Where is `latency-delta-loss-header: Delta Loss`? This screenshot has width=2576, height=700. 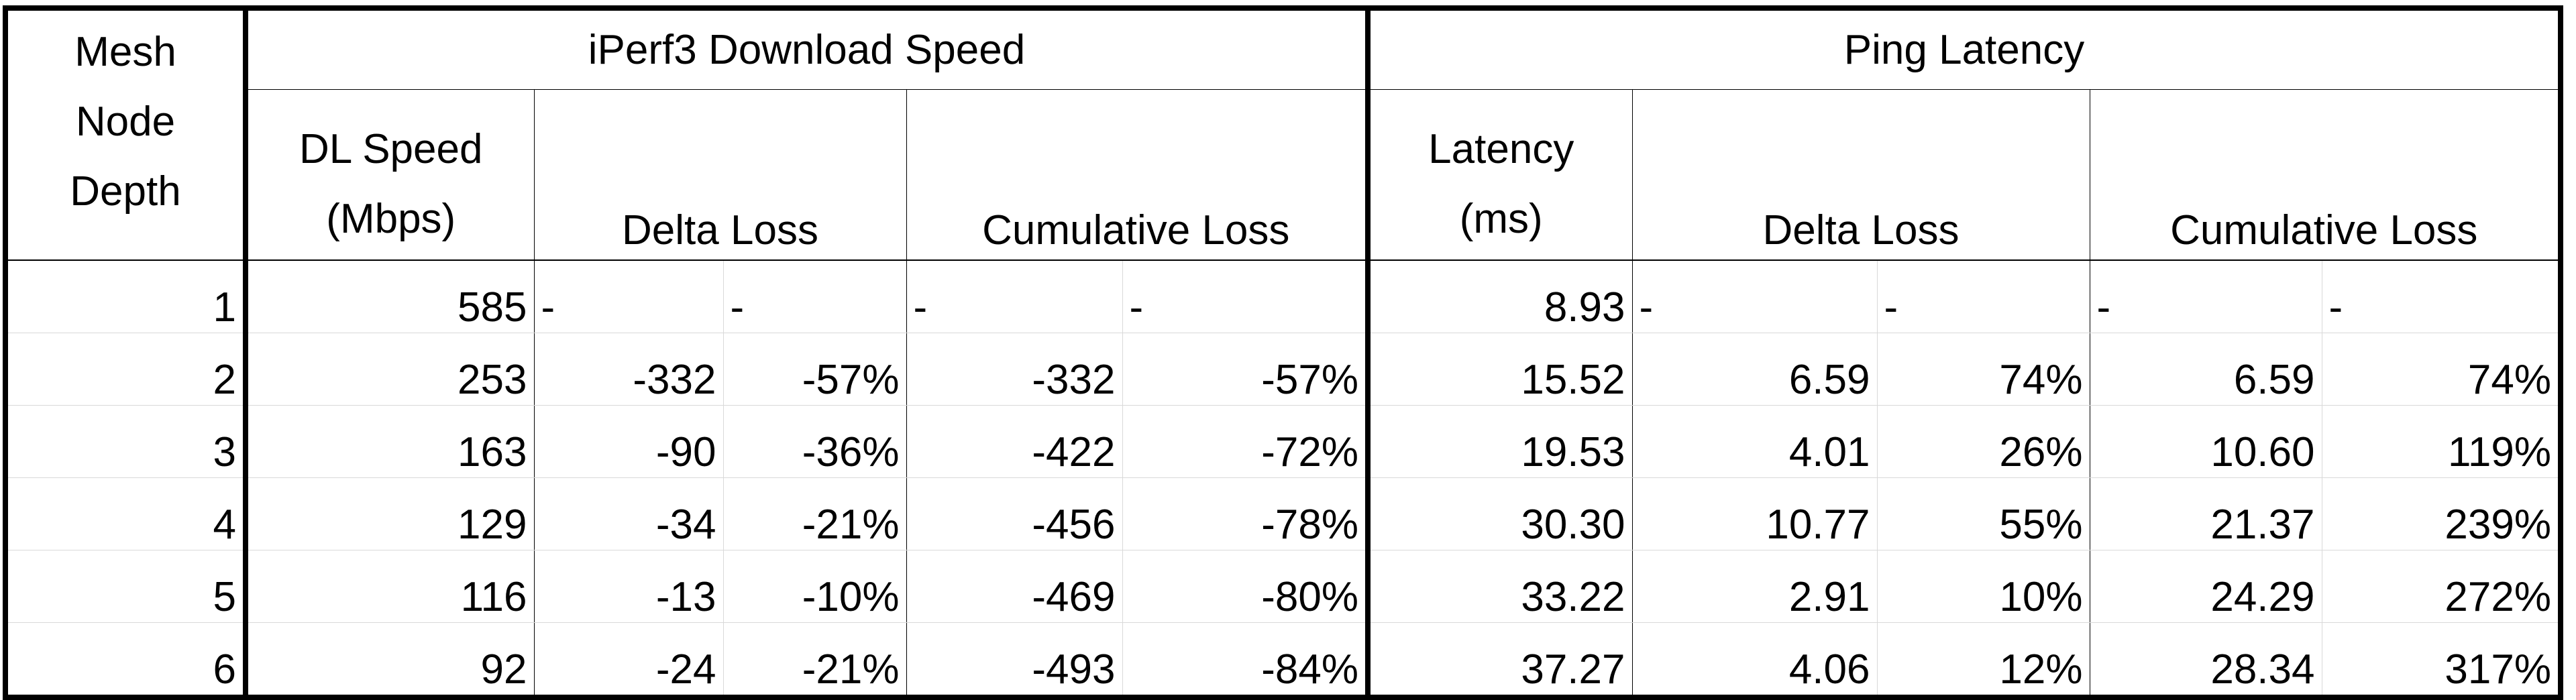
latency-delta-loss-header: Delta Loss is located at coordinates (1861, 175).